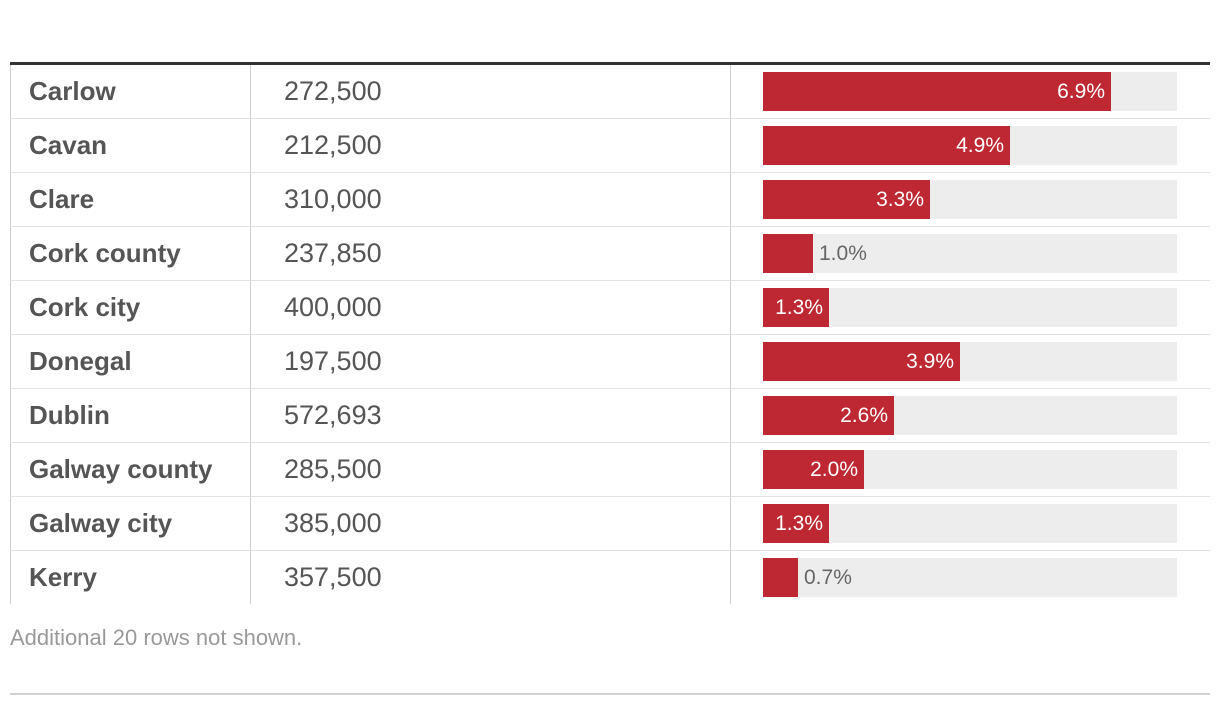 Image resolution: width=1220 pixels, height=706 pixels. Describe the element at coordinates (864, 415) in the screenshot. I see `bar-value-label: 2.6%` at that location.